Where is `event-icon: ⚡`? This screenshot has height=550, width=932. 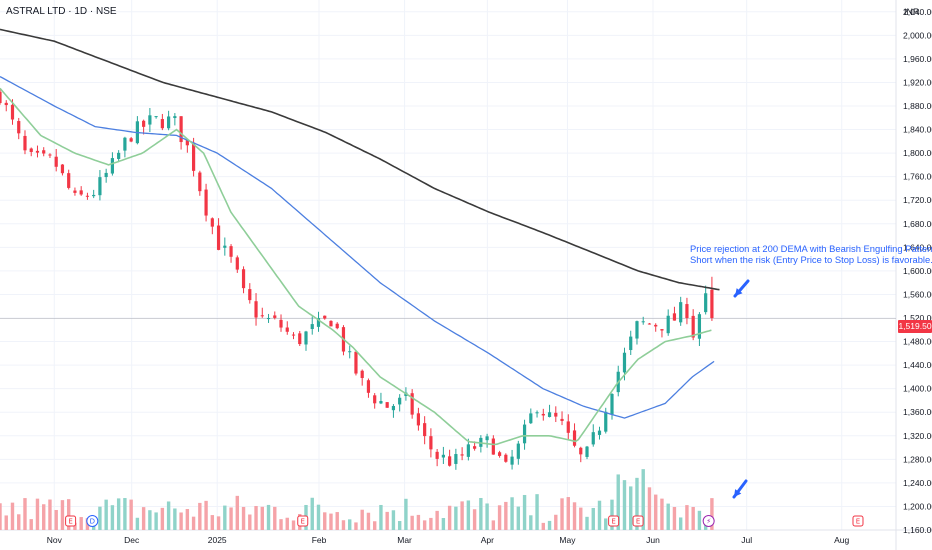 event-icon: ⚡ is located at coordinates (708, 522).